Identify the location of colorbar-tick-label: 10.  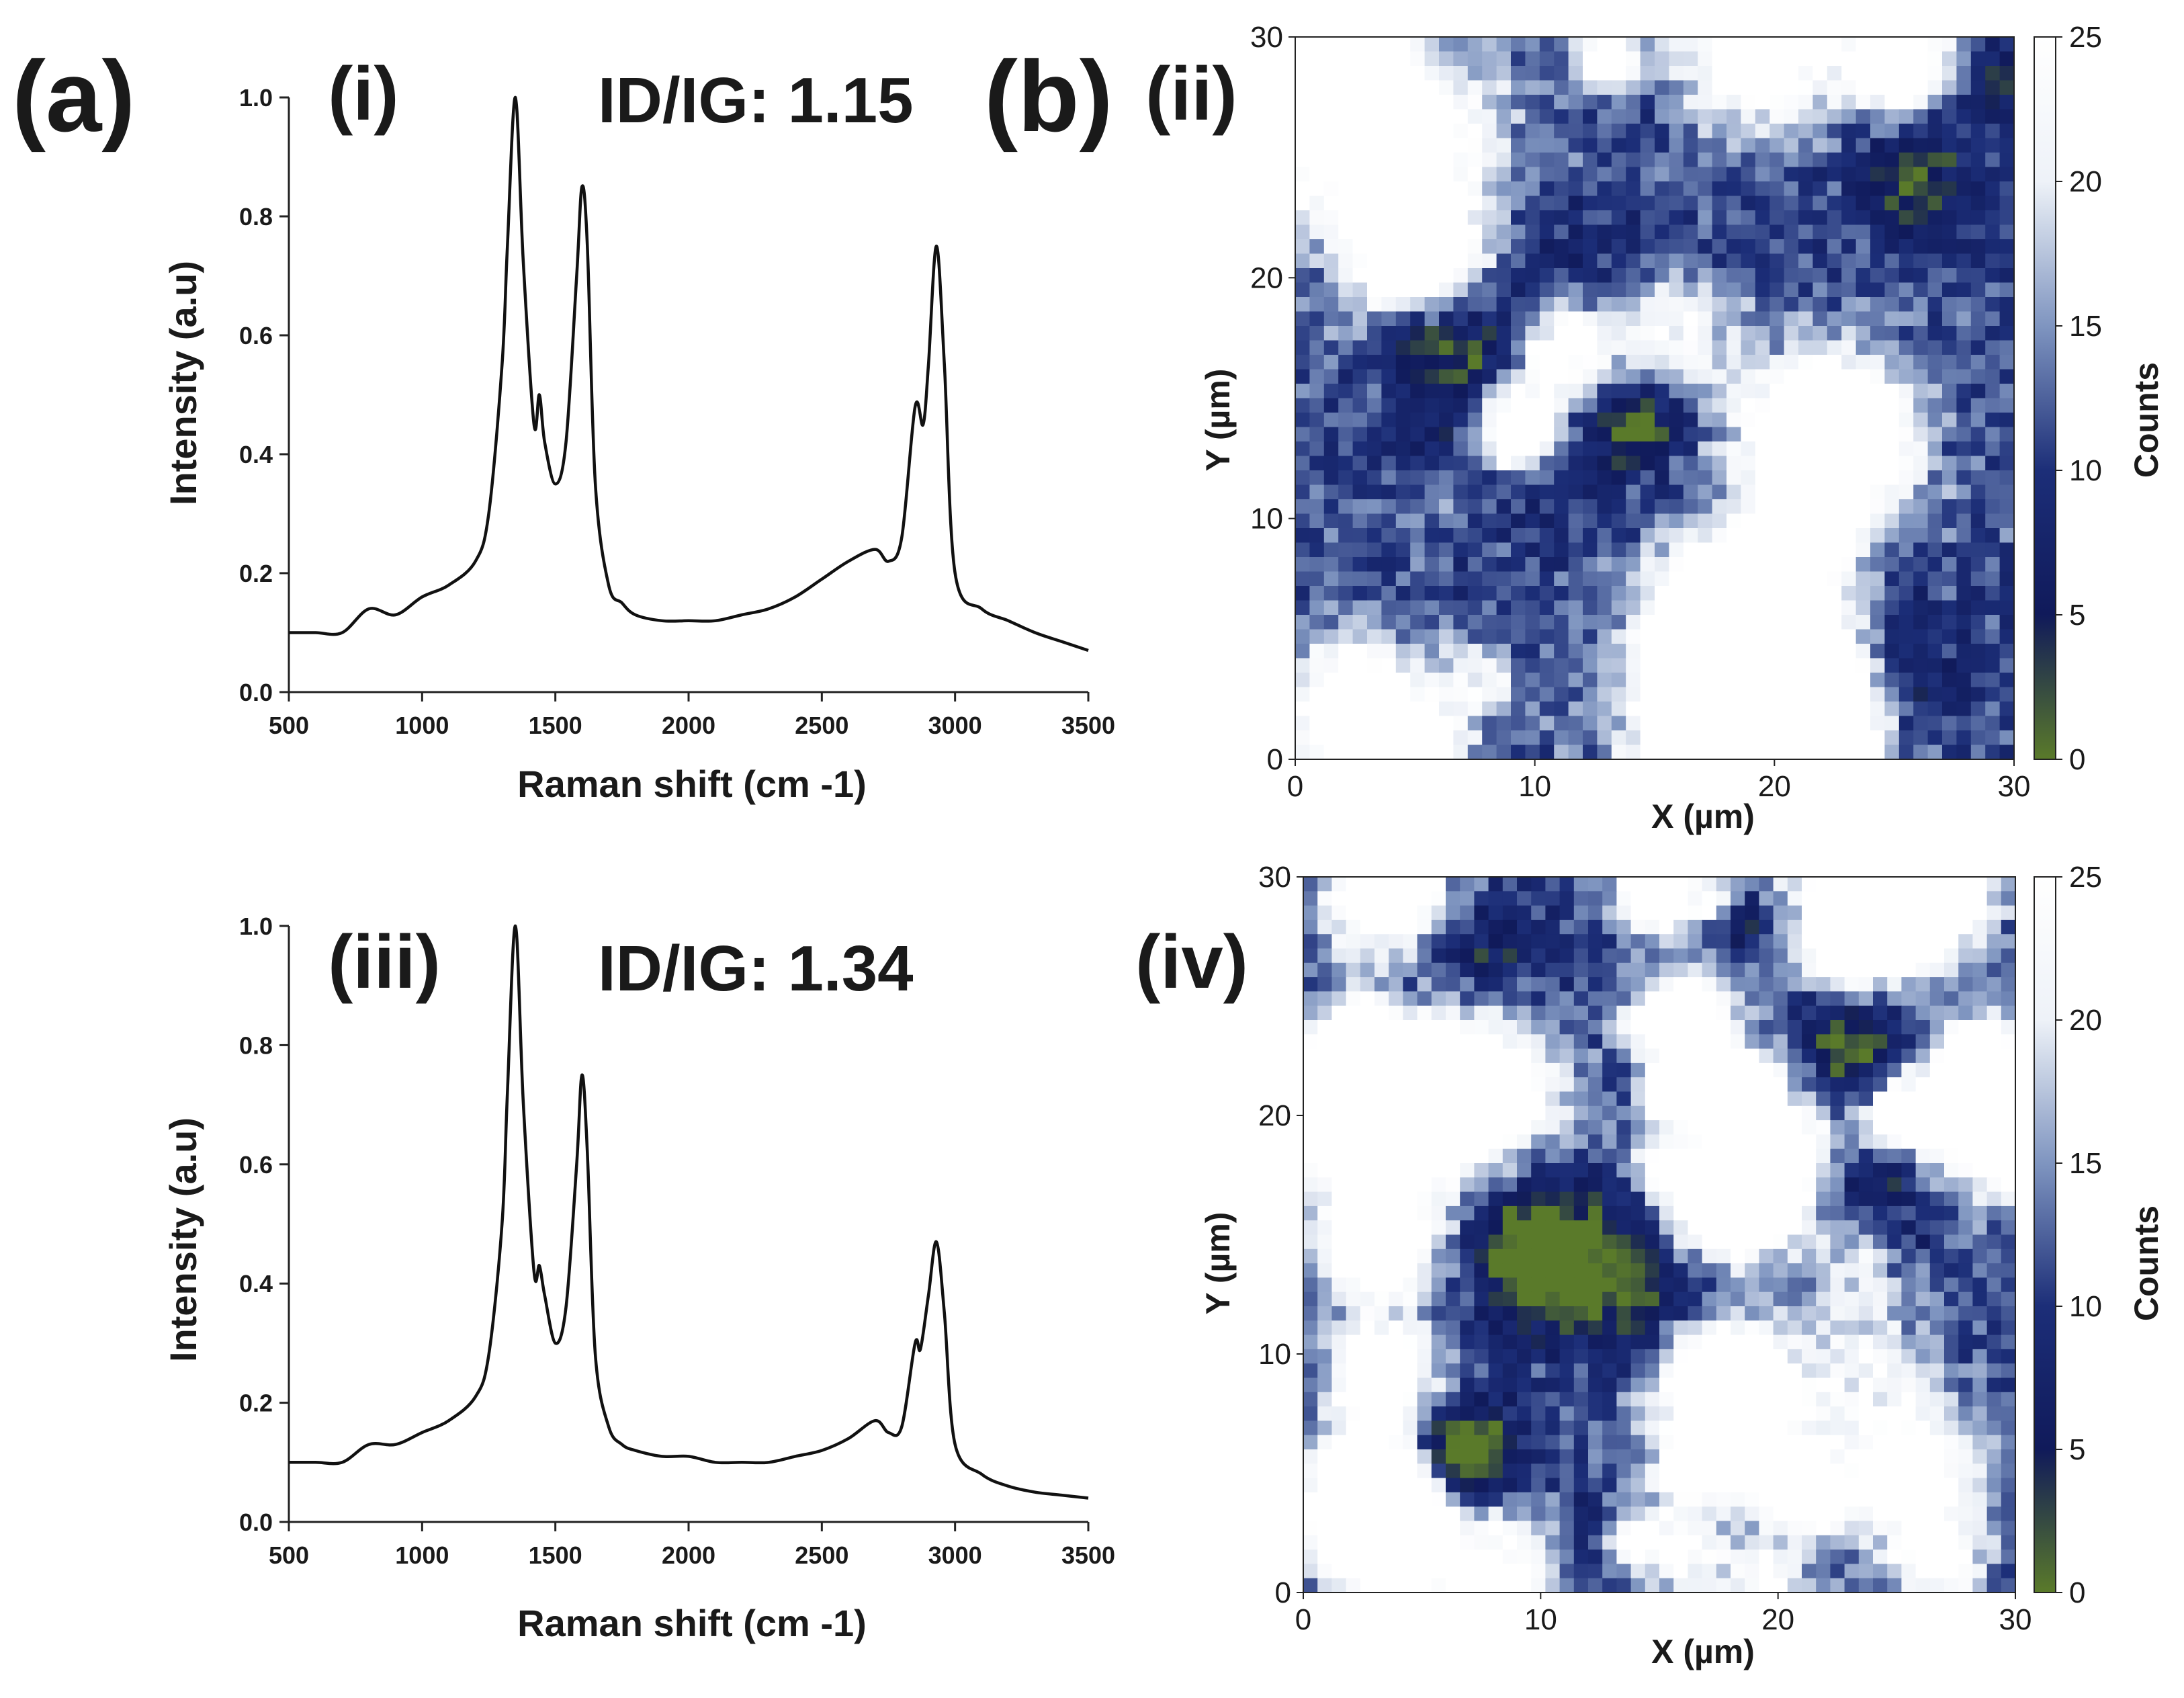
(2085, 470).